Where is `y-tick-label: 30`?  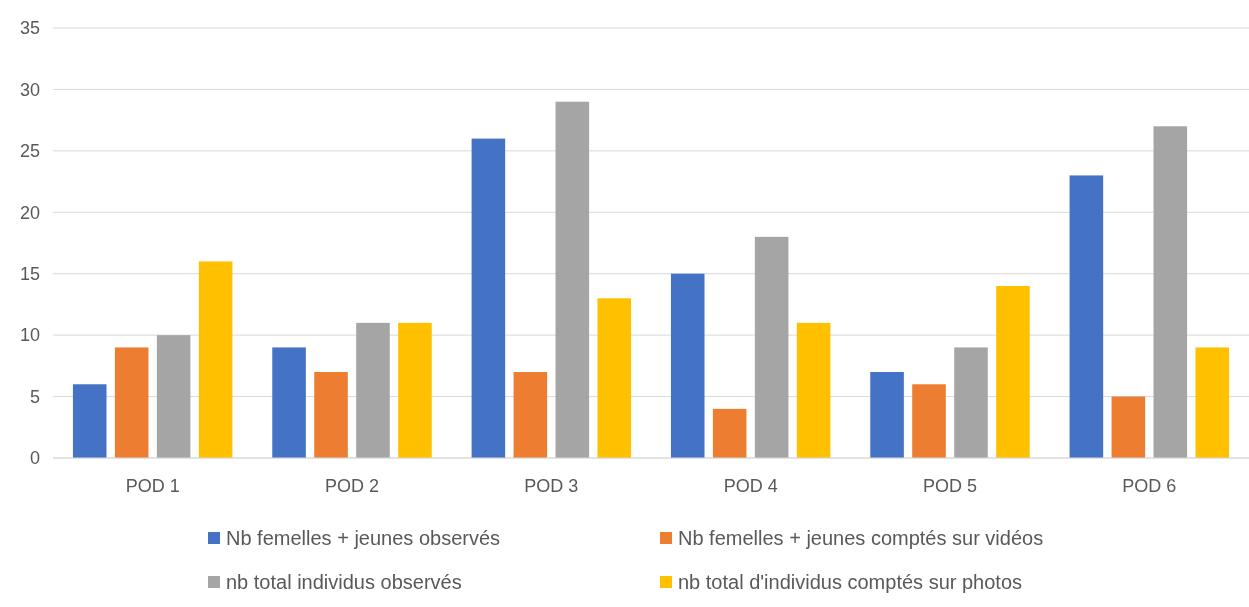
y-tick-label: 30 is located at coordinates (29, 89).